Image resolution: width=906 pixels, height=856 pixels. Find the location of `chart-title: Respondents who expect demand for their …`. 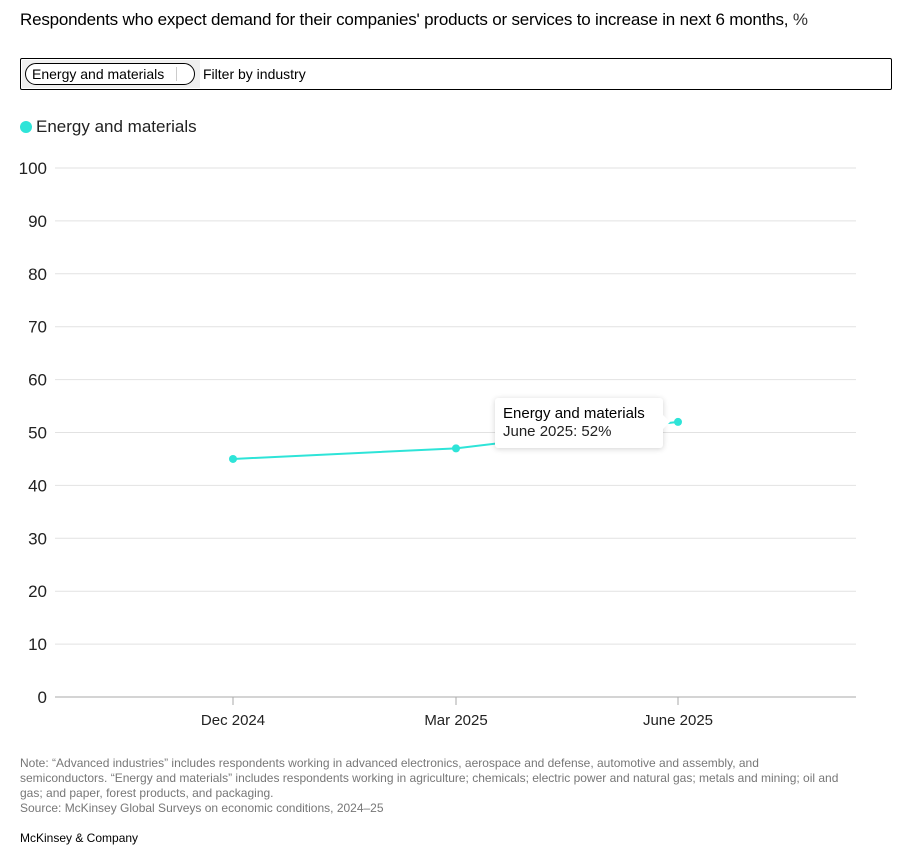

chart-title: Respondents who expect demand for their … is located at coordinates (414, 20).